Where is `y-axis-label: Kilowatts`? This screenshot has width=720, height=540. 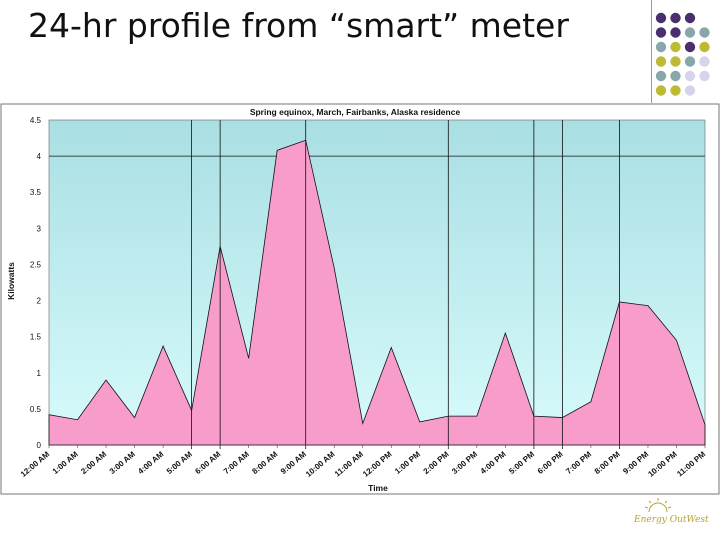
y-axis-label: Kilowatts is located at coordinates (11, 281).